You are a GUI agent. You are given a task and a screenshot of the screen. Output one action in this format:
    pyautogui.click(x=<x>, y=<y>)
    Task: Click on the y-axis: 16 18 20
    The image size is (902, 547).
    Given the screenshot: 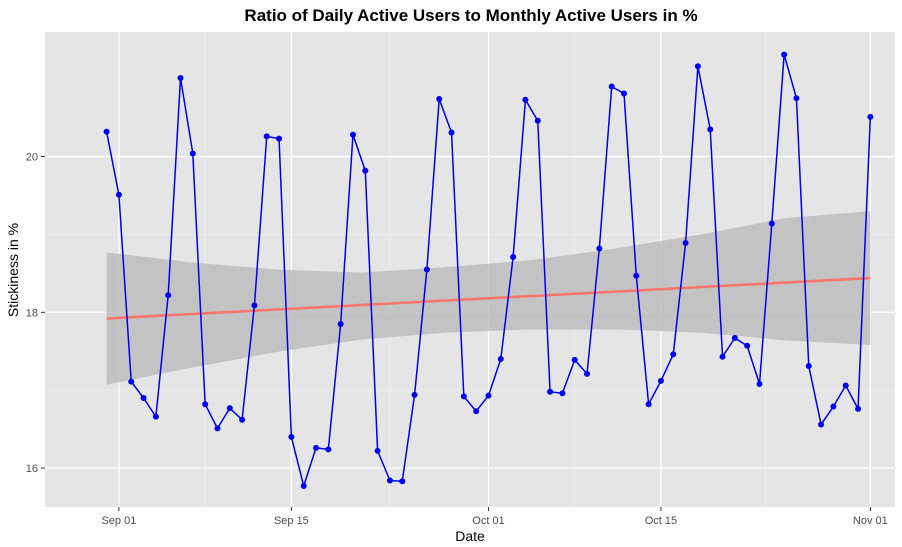 What is the action you would take?
    pyautogui.click(x=35, y=313)
    